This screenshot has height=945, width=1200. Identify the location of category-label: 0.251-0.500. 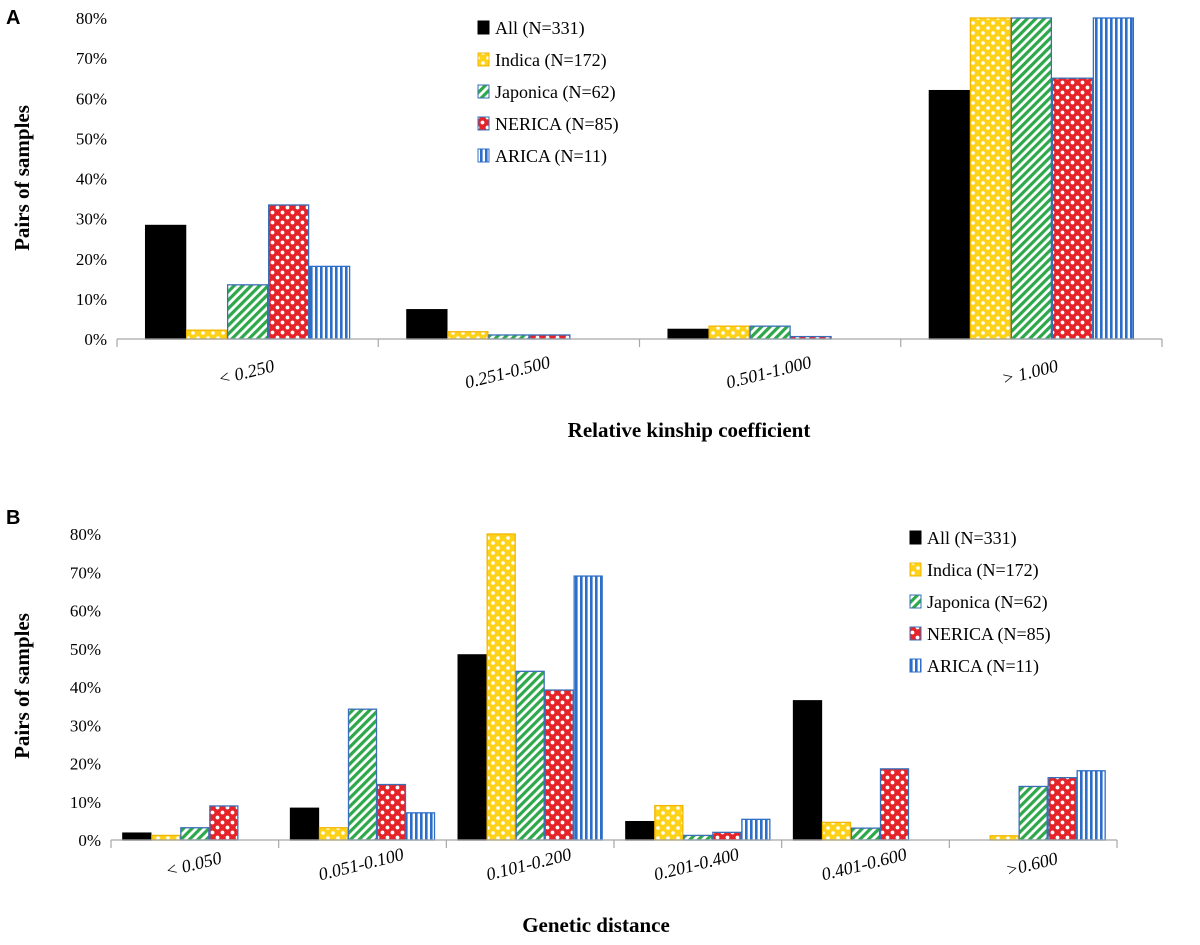
(507, 372).